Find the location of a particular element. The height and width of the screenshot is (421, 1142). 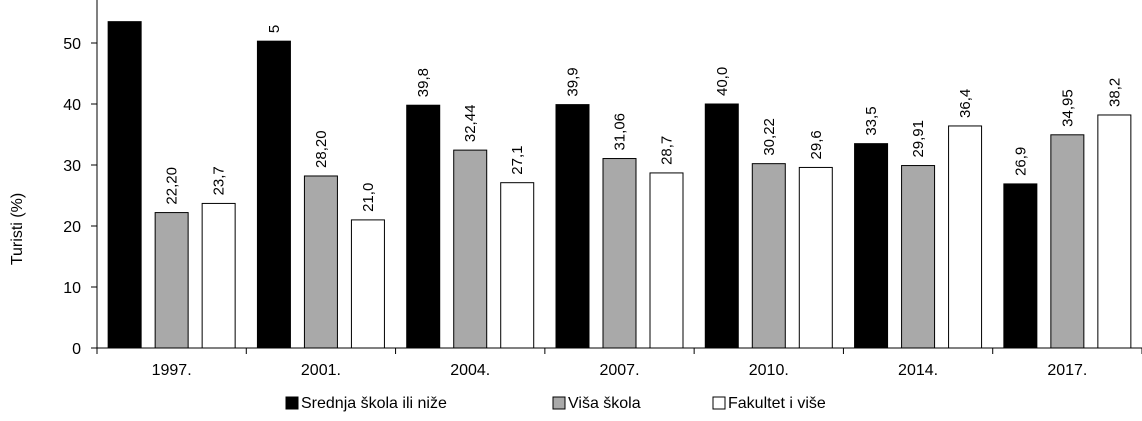

y-tick-label: 10 is located at coordinates (72, 288).